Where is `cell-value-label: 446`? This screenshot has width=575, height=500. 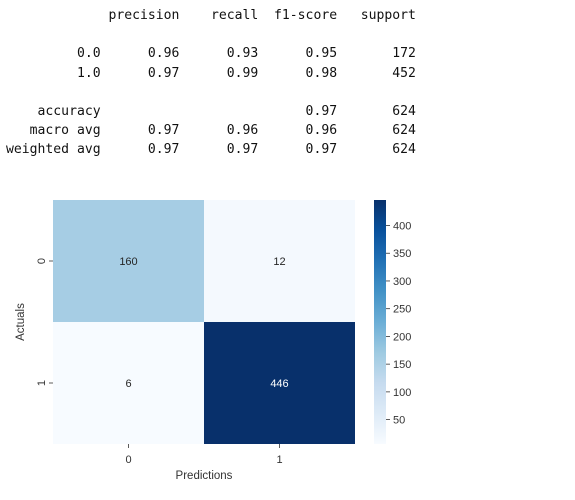 cell-value-label: 446 is located at coordinates (279, 384).